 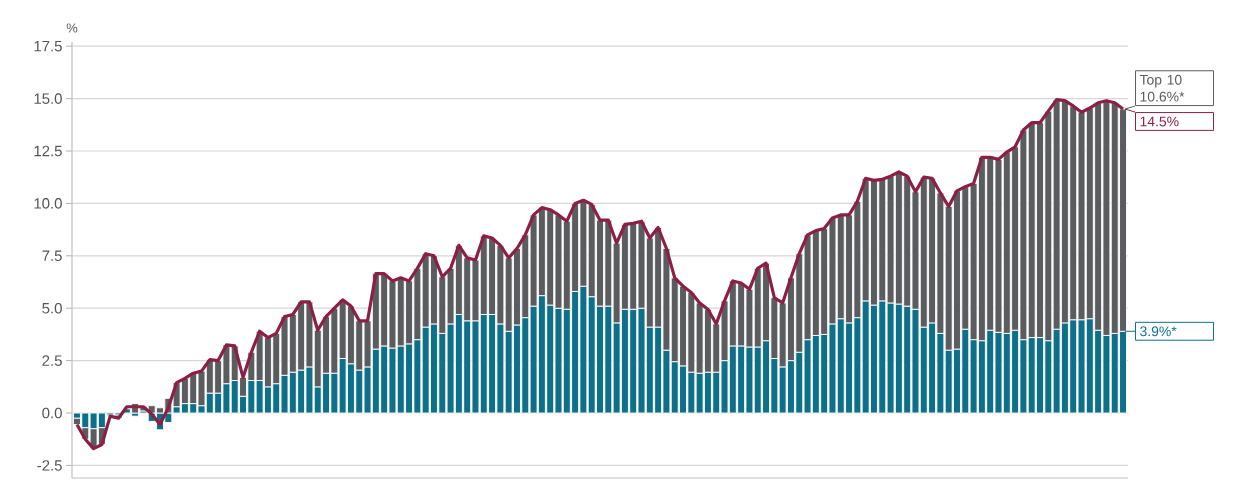 I want to click on text: 14.5%, so click(x=1159, y=121).